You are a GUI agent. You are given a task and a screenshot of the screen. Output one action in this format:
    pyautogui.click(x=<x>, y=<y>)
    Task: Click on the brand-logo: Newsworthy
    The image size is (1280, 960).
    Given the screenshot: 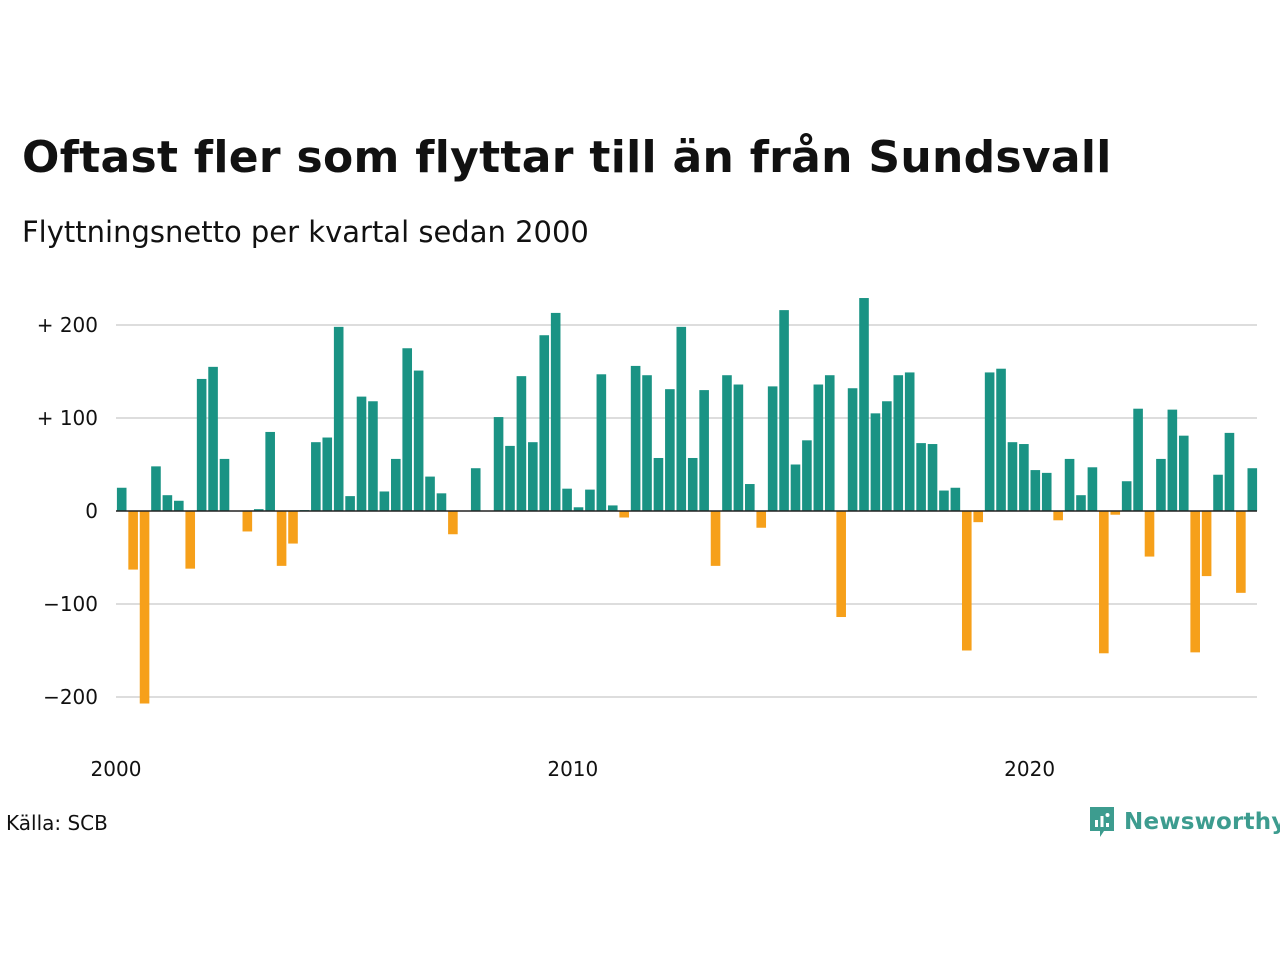 What is the action you would take?
    pyautogui.click(x=1184, y=822)
    